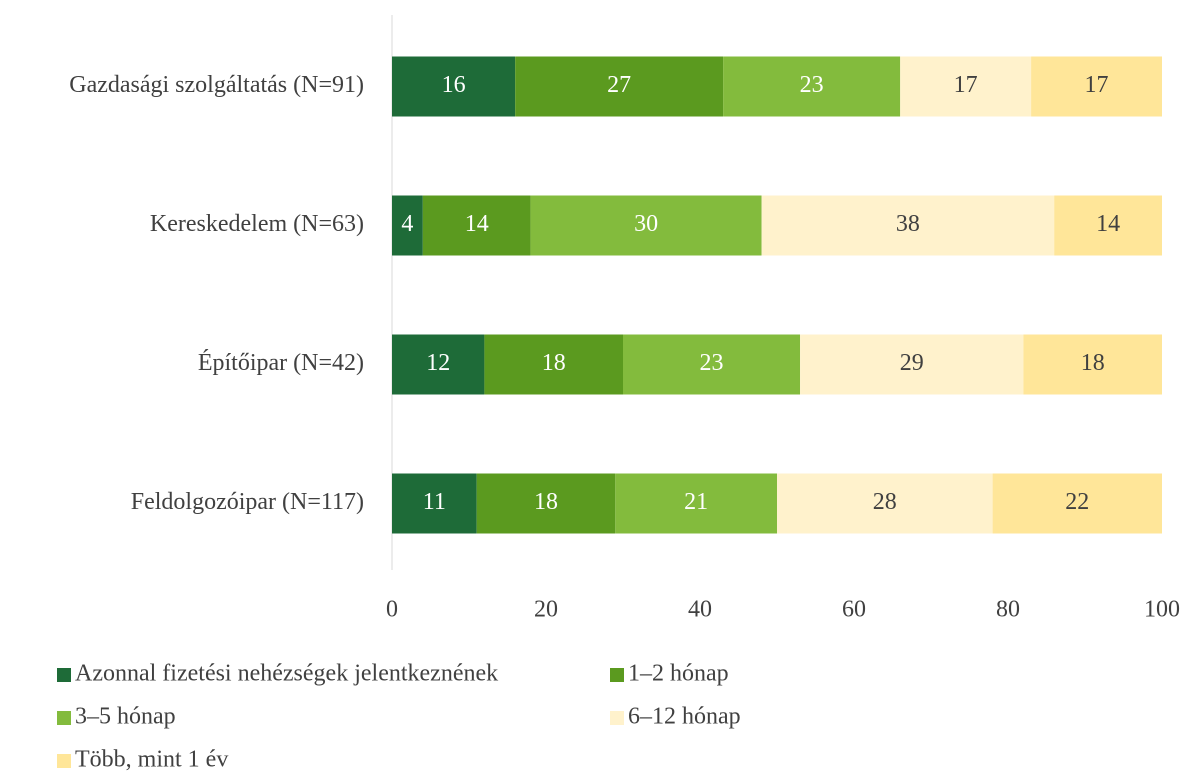 This screenshot has width=1187, height=773. Describe the element at coordinates (392, 610) in the screenshot. I see `x-tick-label: 0` at that location.